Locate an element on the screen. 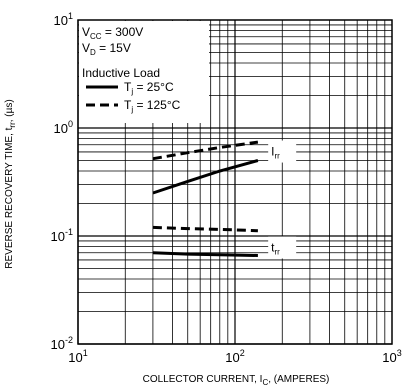 This screenshot has height=389, width=408. y-tick-label: 10⁰ is located at coordinates (63, 127).